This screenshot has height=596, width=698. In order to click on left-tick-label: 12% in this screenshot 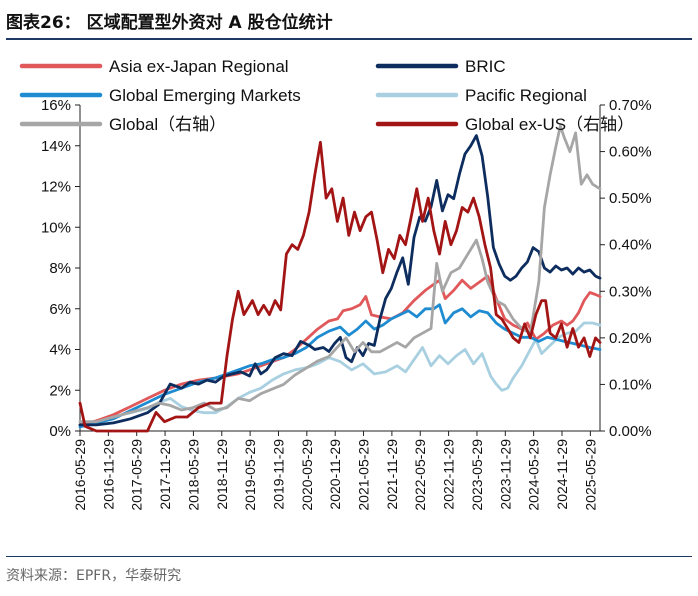, I will do `click(56, 187)`.